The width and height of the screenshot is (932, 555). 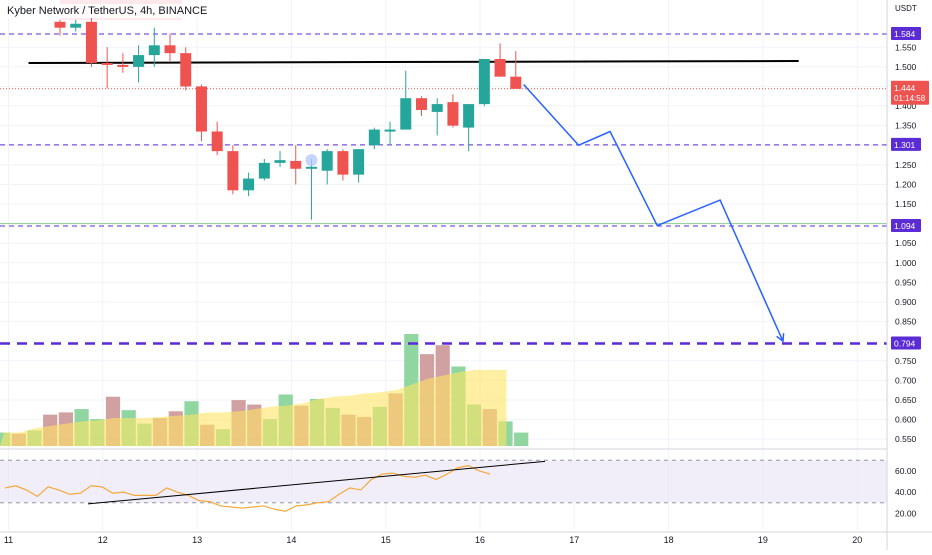 I want to click on time-tick-label: 14, so click(x=291, y=540).